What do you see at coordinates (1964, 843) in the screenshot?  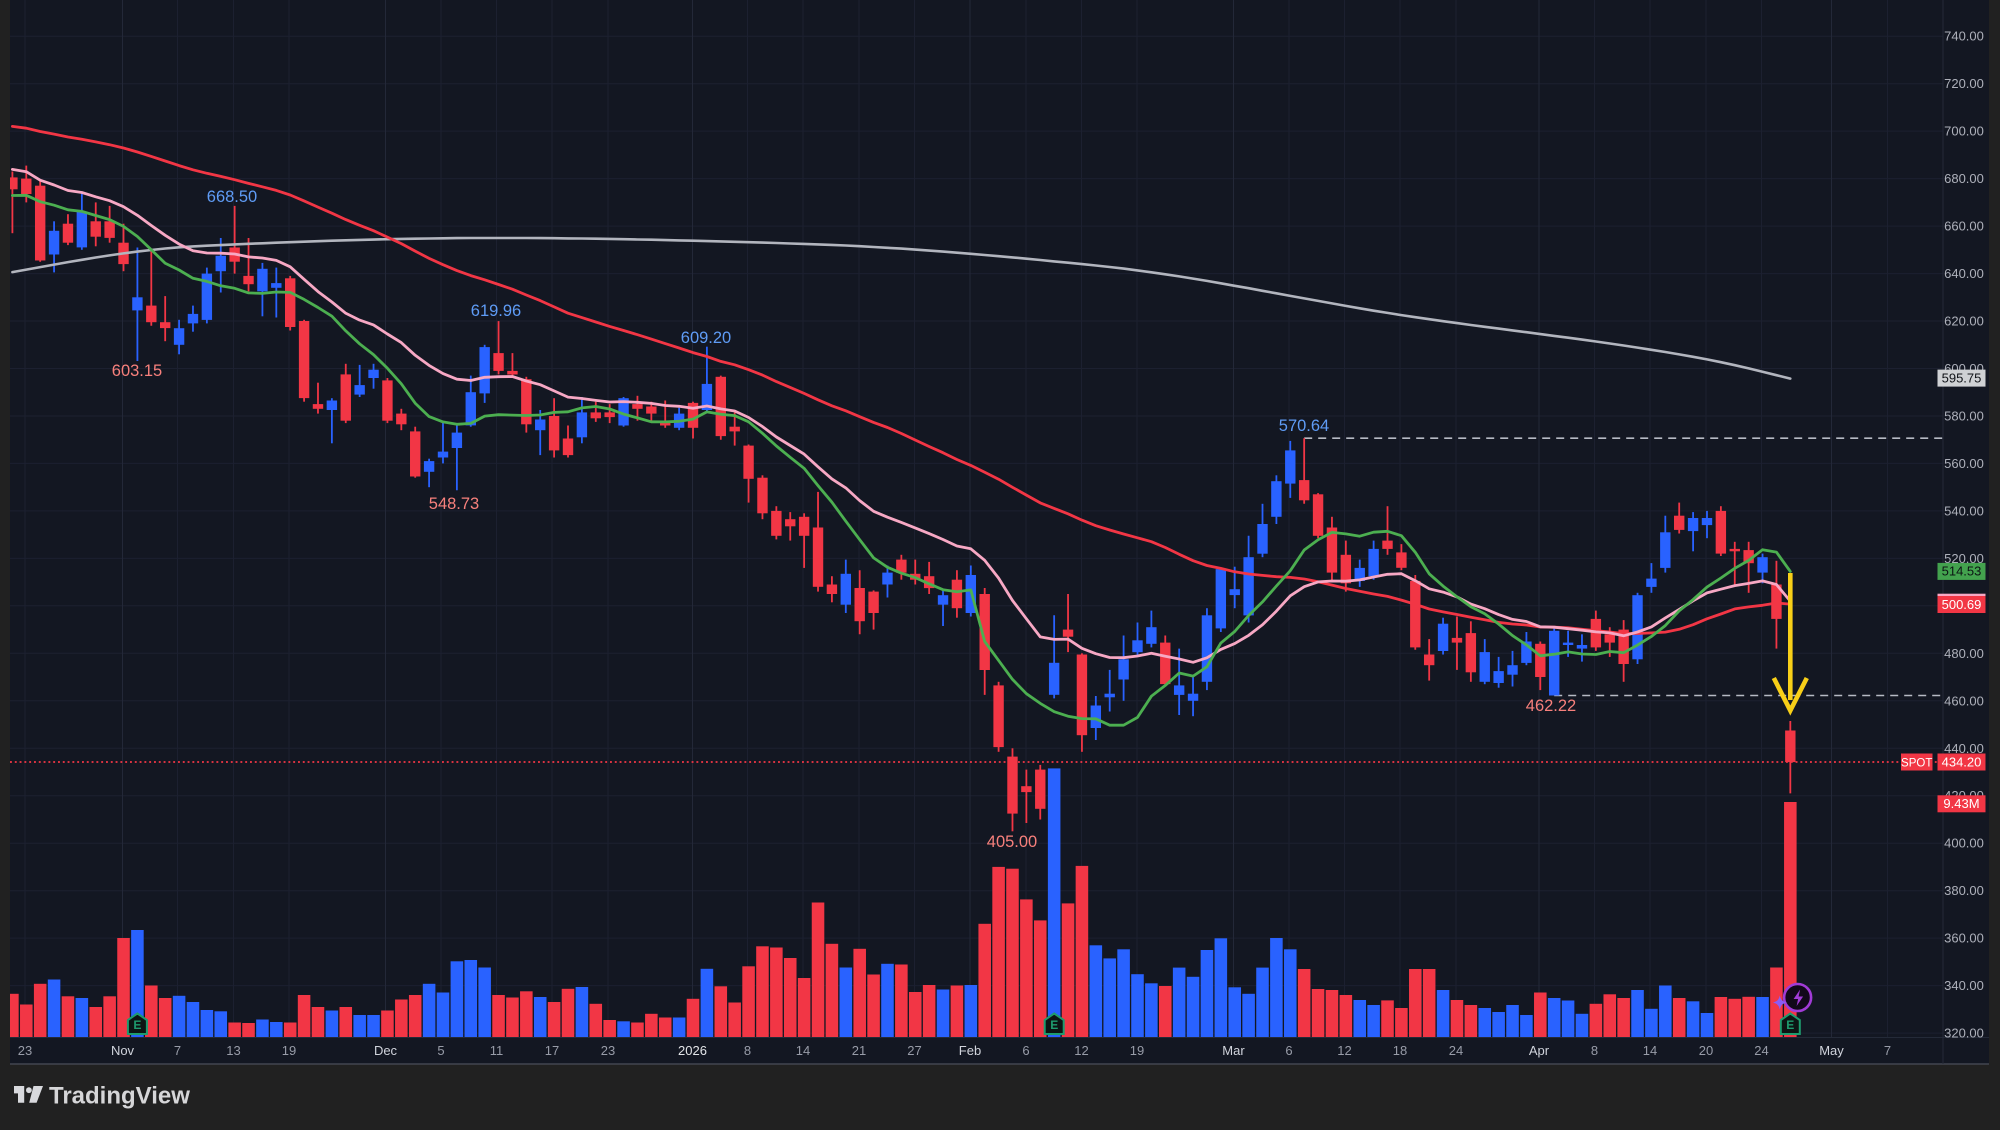 I see `svg-text: 400.00` at bounding box center [1964, 843].